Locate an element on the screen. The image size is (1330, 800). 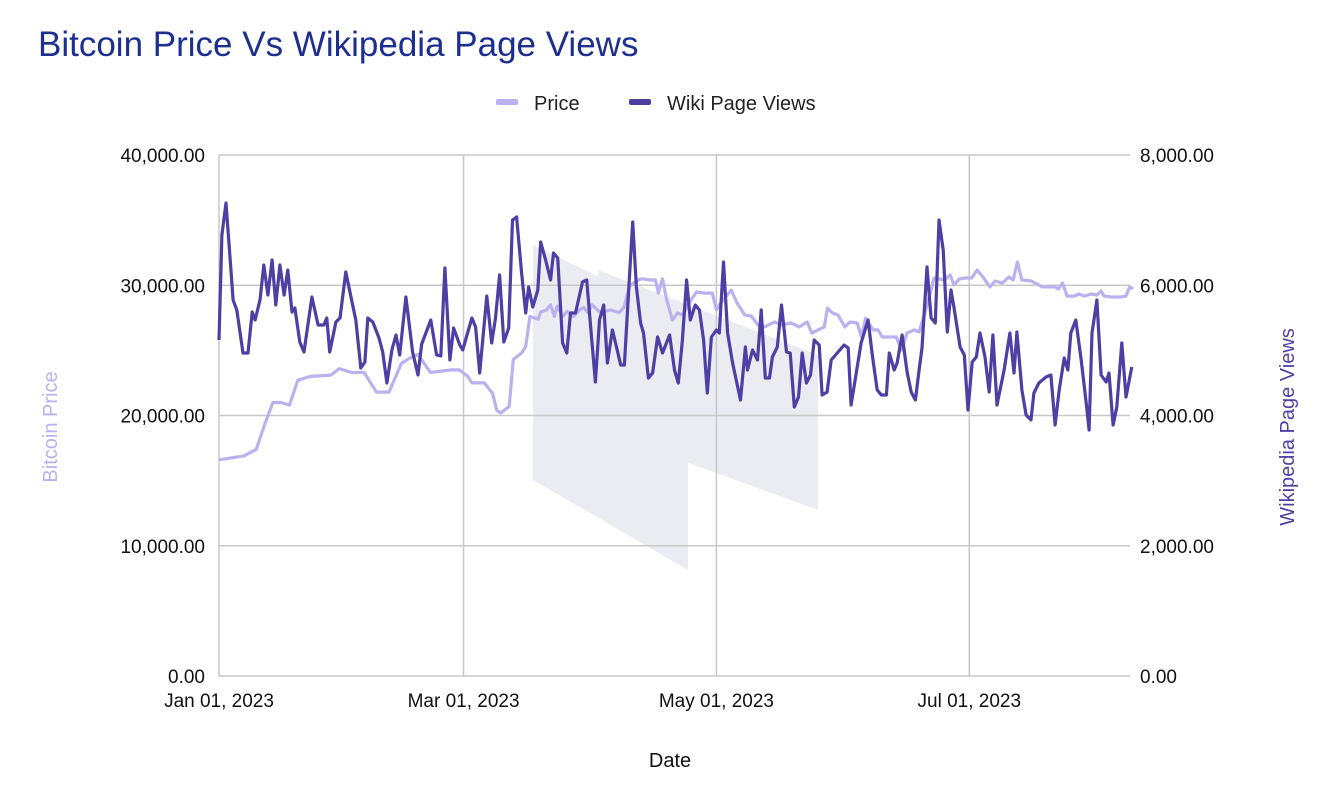
right-tick-label: 2,000.00 is located at coordinates (1177, 547).